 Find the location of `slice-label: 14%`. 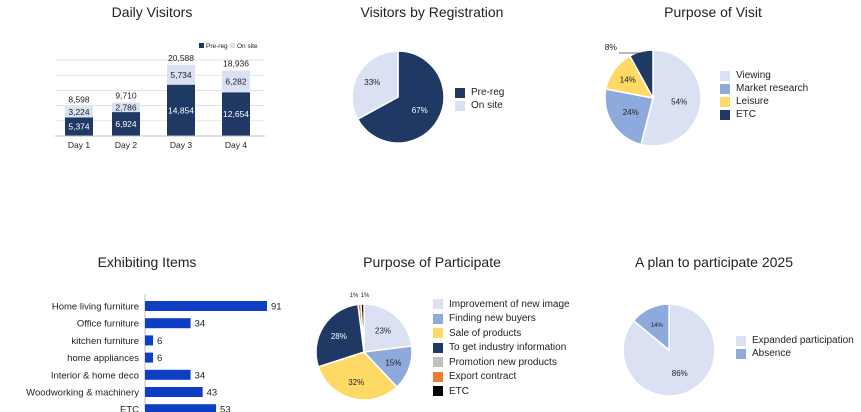

slice-label: 14% is located at coordinates (657, 326).